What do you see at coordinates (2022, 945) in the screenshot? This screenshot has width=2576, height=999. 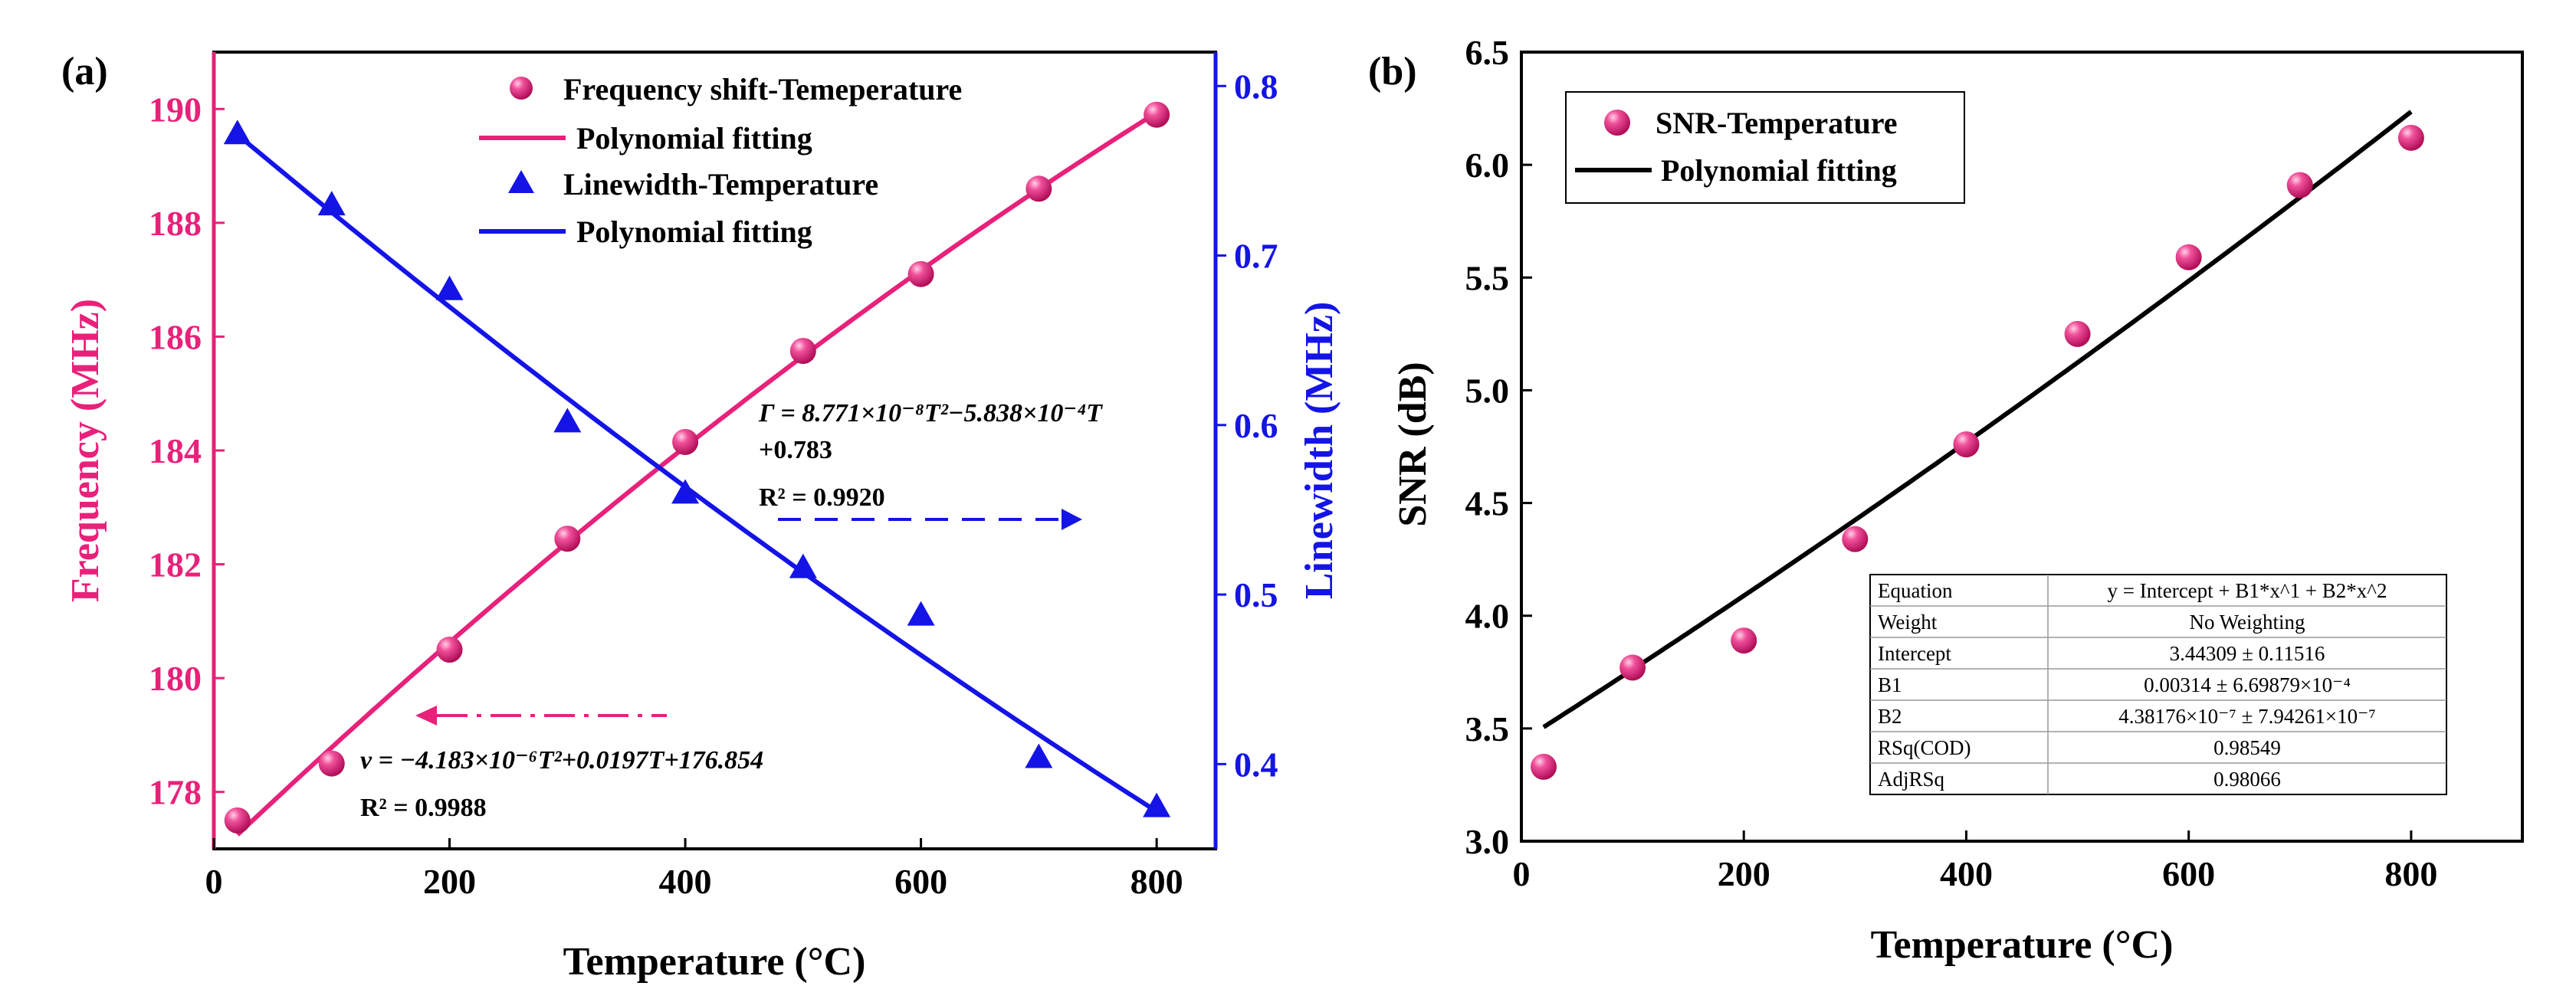 I see `panel-b-x-label: Temperature (°C)` at bounding box center [2022, 945].